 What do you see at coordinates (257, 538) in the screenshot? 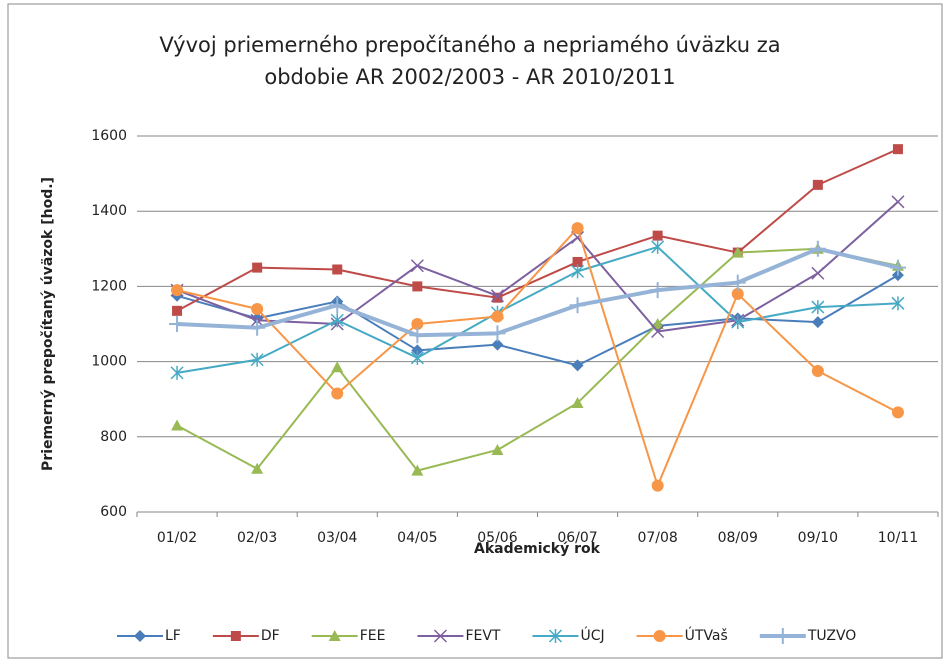
I see `x-tick-label: 02/03` at bounding box center [257, 538].